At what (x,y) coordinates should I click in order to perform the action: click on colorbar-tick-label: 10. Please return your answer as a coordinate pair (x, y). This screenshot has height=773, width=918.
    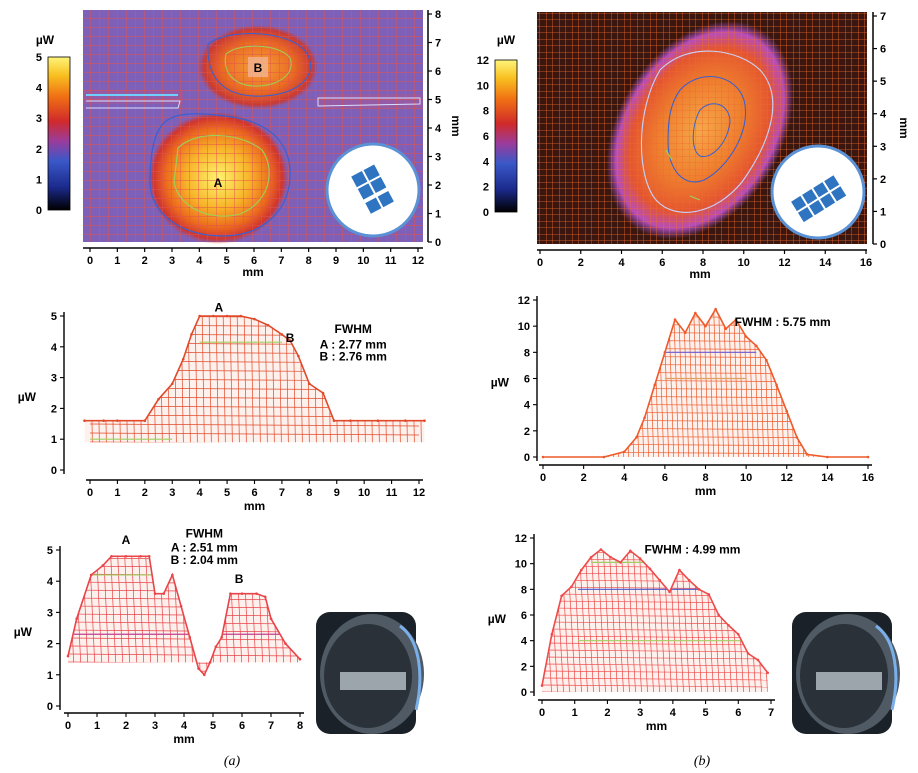
    Looking at the image, I should click on (483, 86).